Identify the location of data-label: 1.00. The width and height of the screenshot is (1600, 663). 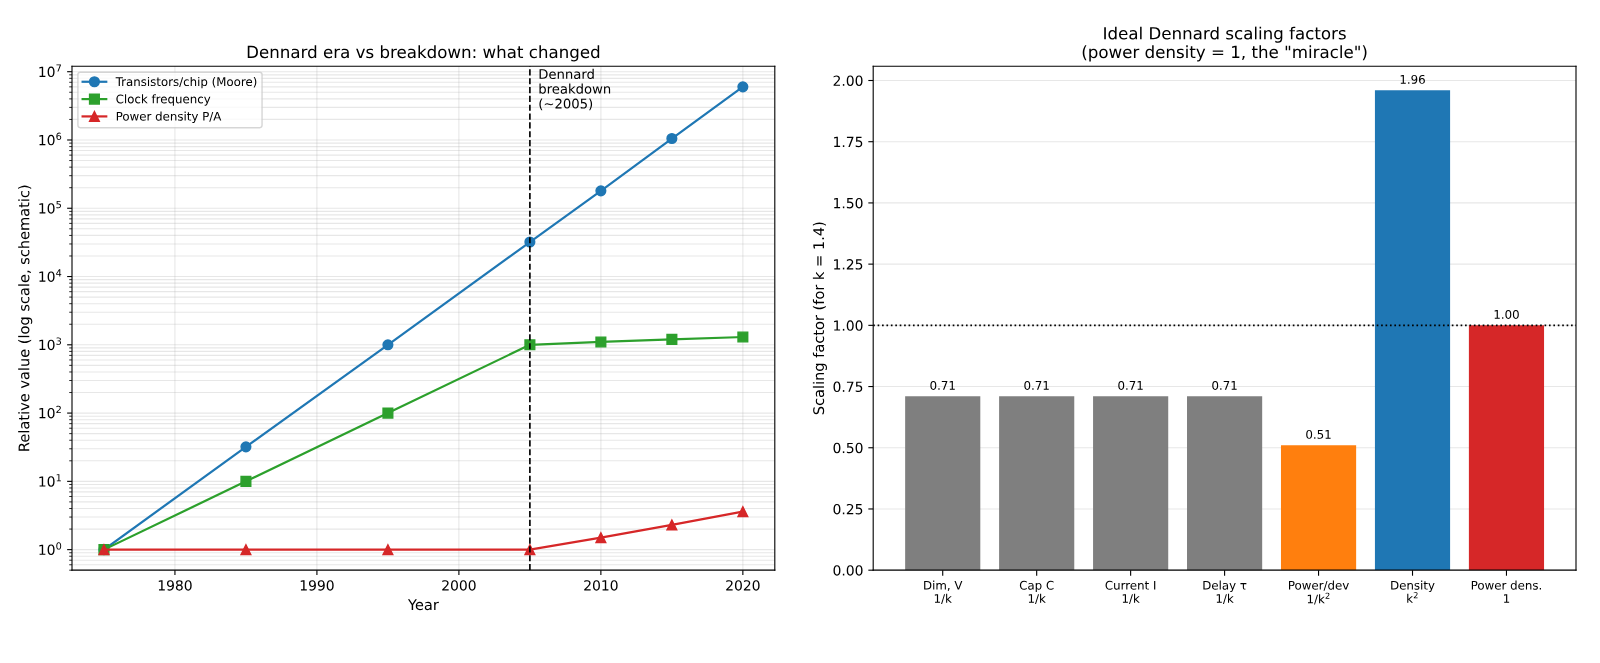
(1506, 314).